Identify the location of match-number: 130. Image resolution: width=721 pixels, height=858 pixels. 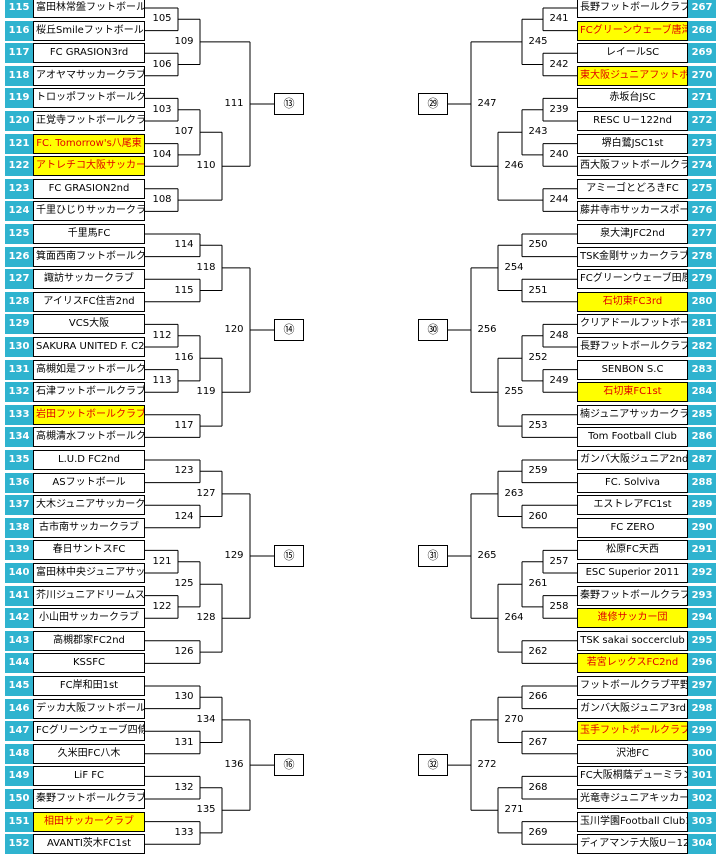
(184, 697).